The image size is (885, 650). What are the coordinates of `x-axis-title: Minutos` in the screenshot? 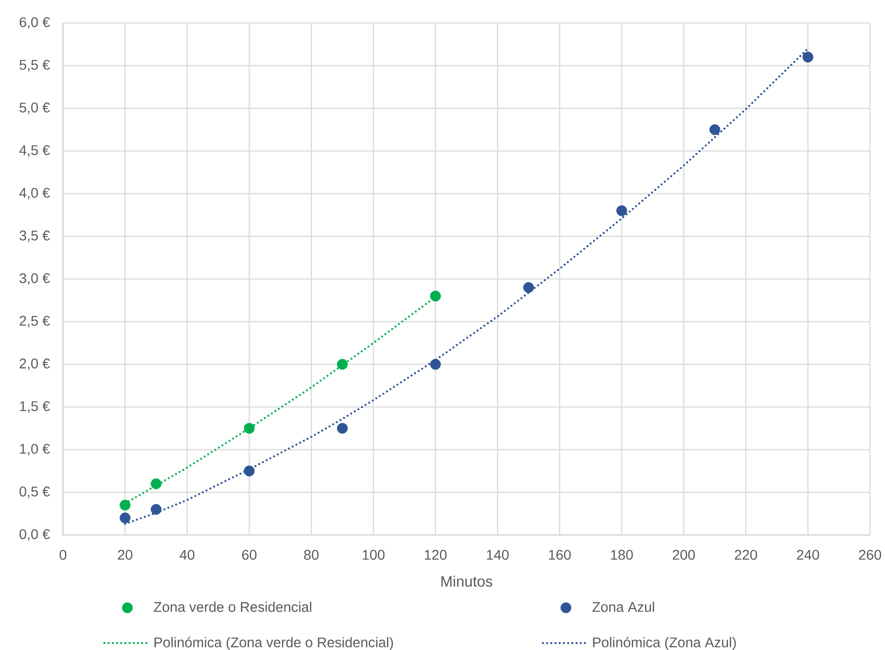 It's located at (466, 581).